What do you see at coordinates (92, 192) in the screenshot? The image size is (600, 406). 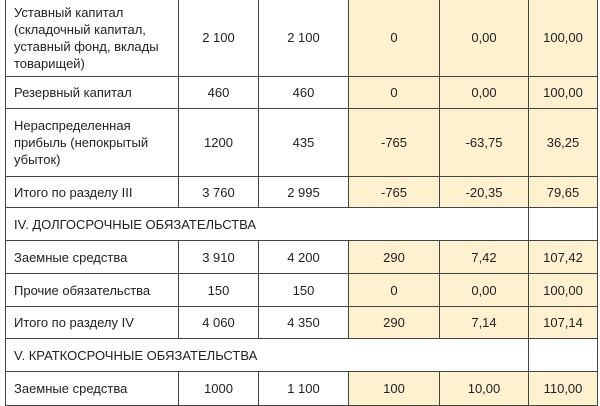 I see `row-label: Итого по разделу III` at bounding box center [92, 192].